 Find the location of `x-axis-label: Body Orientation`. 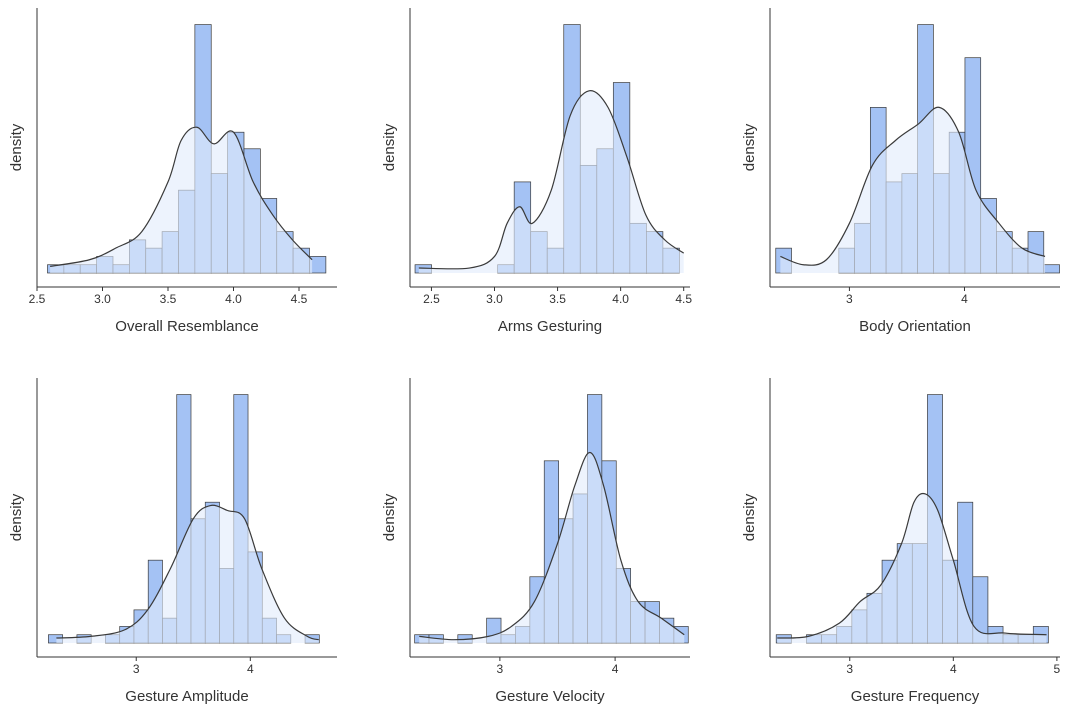

x-axis-label: Body Orientation is located at coordinates (915, 326).